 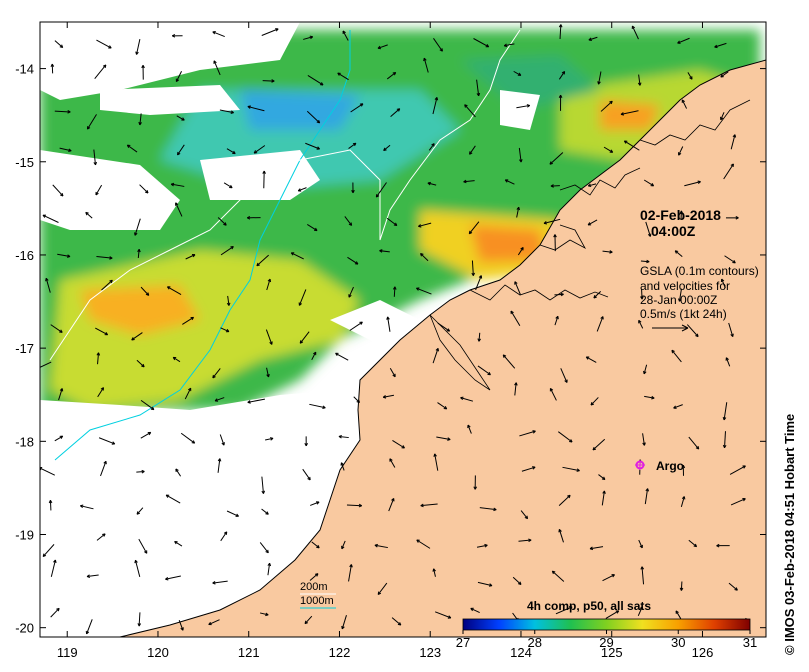 I want to click on argo-marker, so click(x=640, y=465).